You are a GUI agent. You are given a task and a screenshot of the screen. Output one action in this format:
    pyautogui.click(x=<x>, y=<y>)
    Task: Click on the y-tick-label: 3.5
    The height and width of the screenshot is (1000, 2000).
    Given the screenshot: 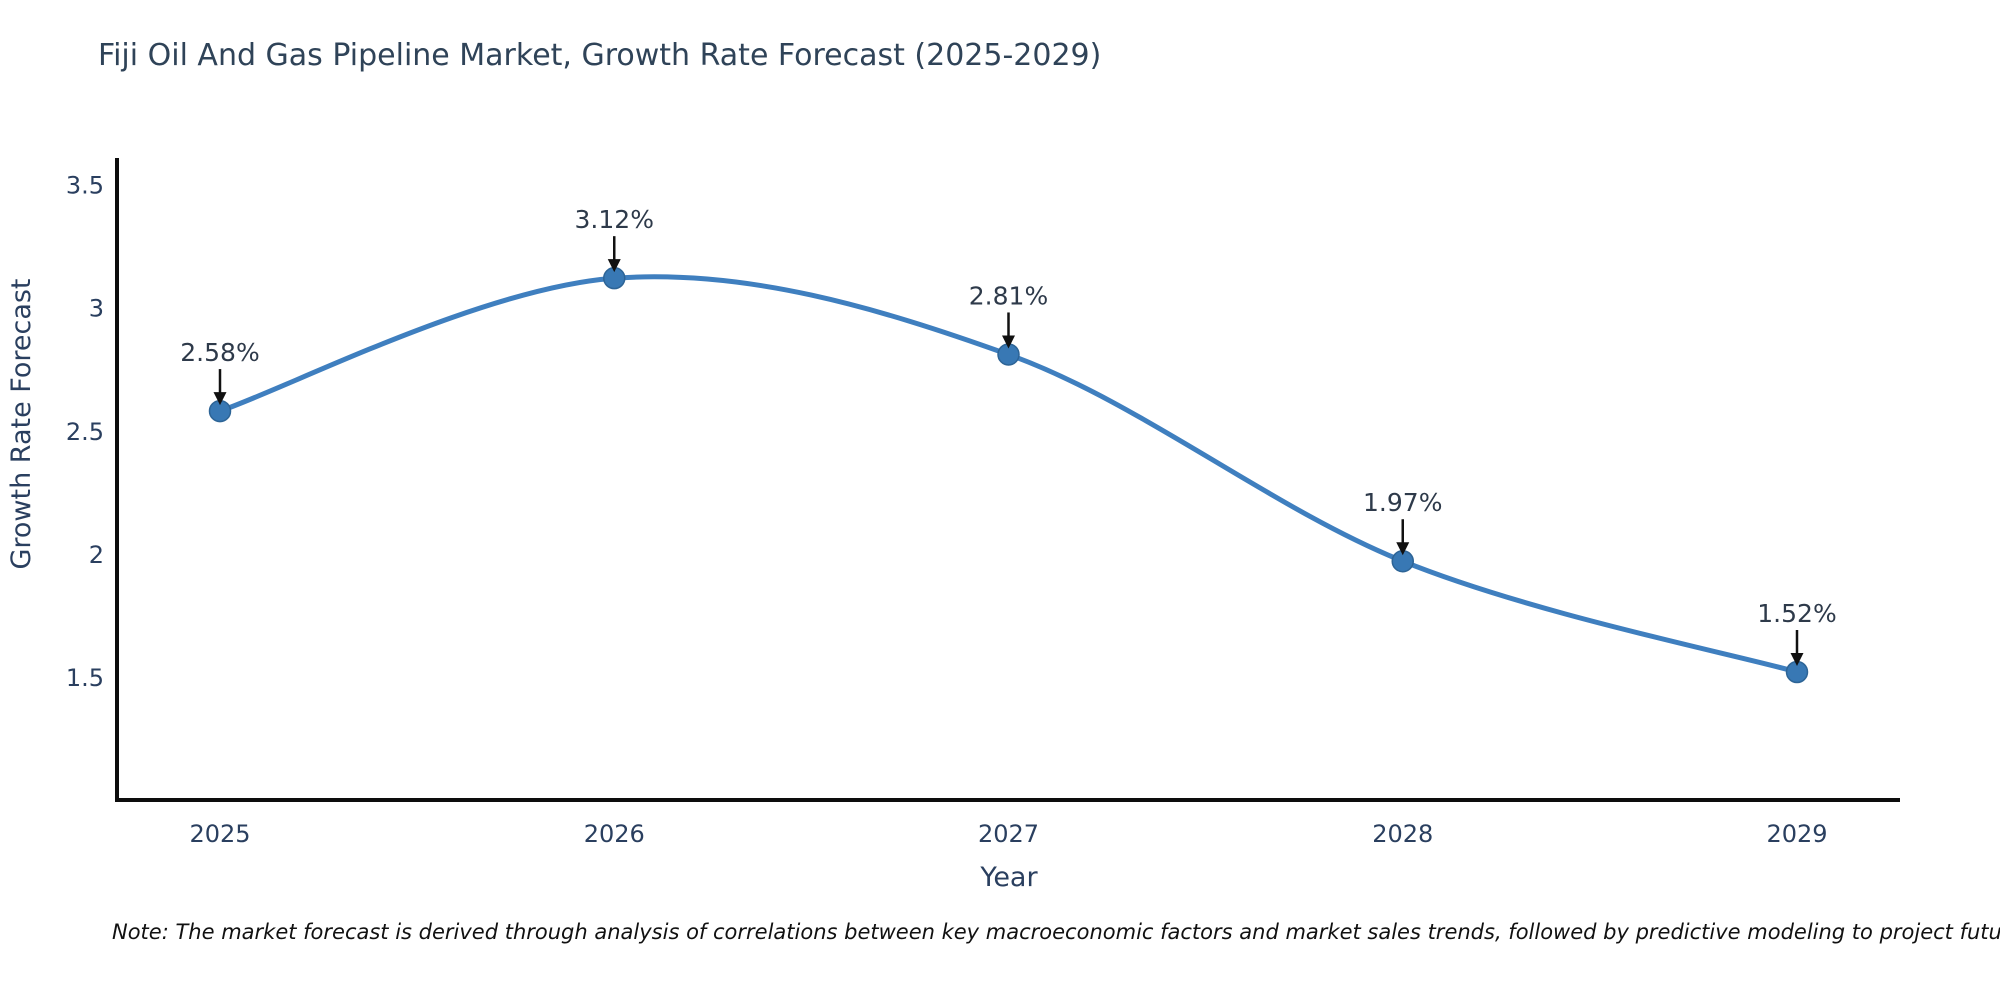 What is the action you would take?
    pyautogui.click(x=85, y=186)
    